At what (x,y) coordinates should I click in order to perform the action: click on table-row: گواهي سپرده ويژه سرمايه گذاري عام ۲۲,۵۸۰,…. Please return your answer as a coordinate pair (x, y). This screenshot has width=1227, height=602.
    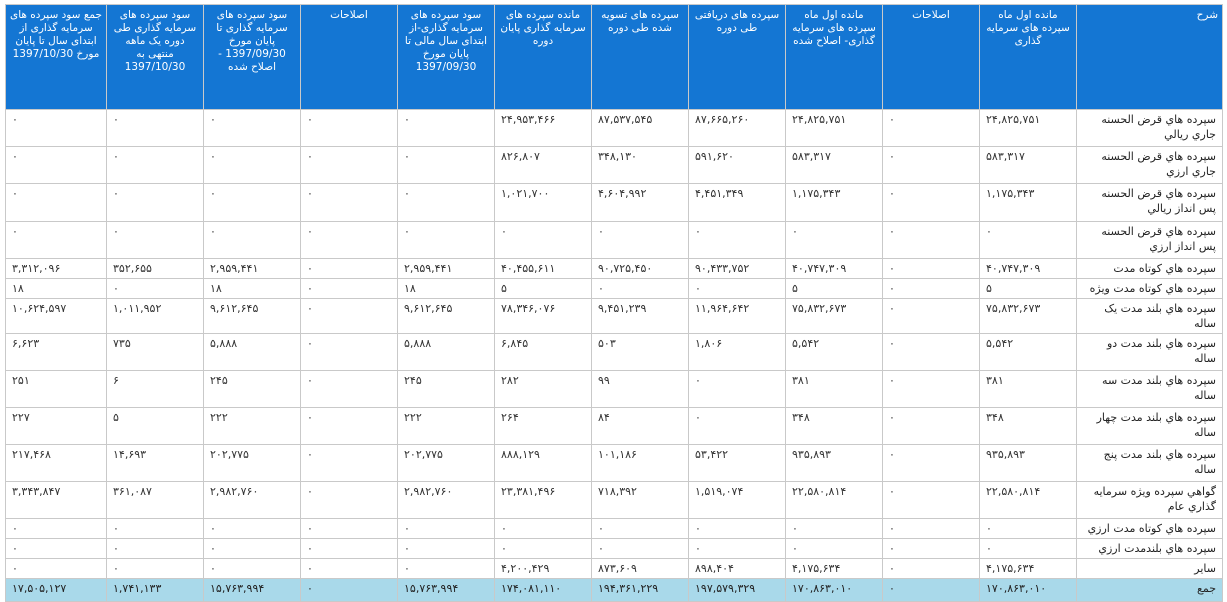
    Looking at the image, I should click on (614, 500).